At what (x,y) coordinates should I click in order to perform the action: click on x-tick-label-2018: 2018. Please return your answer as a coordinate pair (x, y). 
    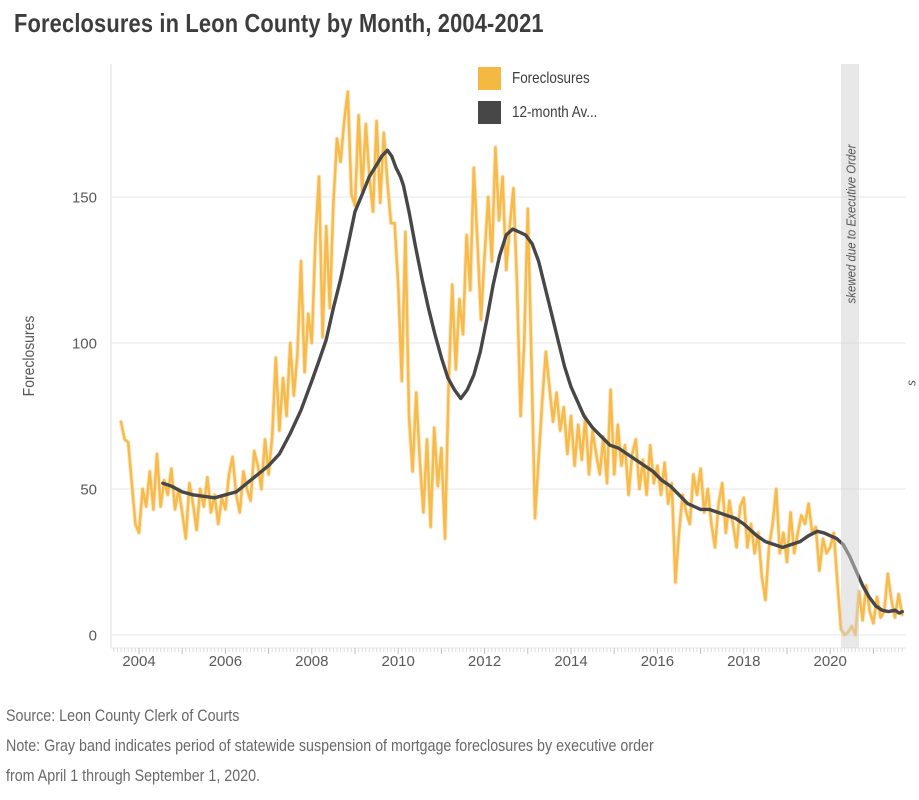
    Looking at the image, I should click on (743, 661).